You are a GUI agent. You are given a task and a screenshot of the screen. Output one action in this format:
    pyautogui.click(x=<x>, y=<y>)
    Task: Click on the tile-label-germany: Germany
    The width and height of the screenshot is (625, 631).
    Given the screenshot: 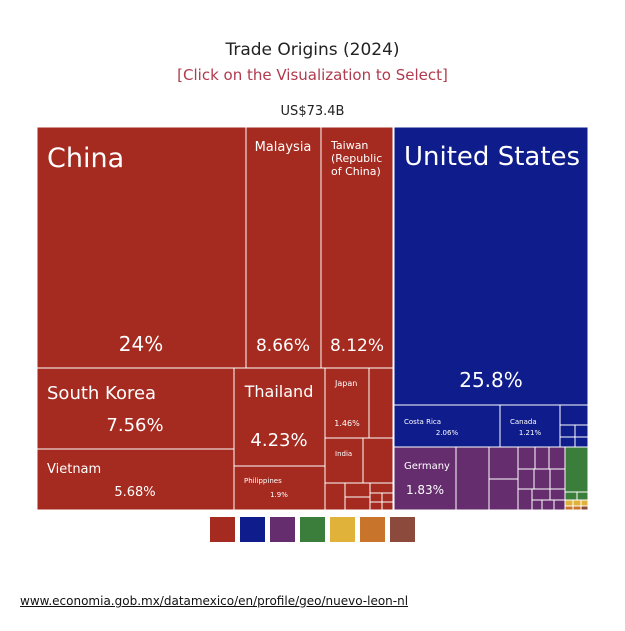 What is the action you would take?
    pyautogui.click(x=427, y=466)
    